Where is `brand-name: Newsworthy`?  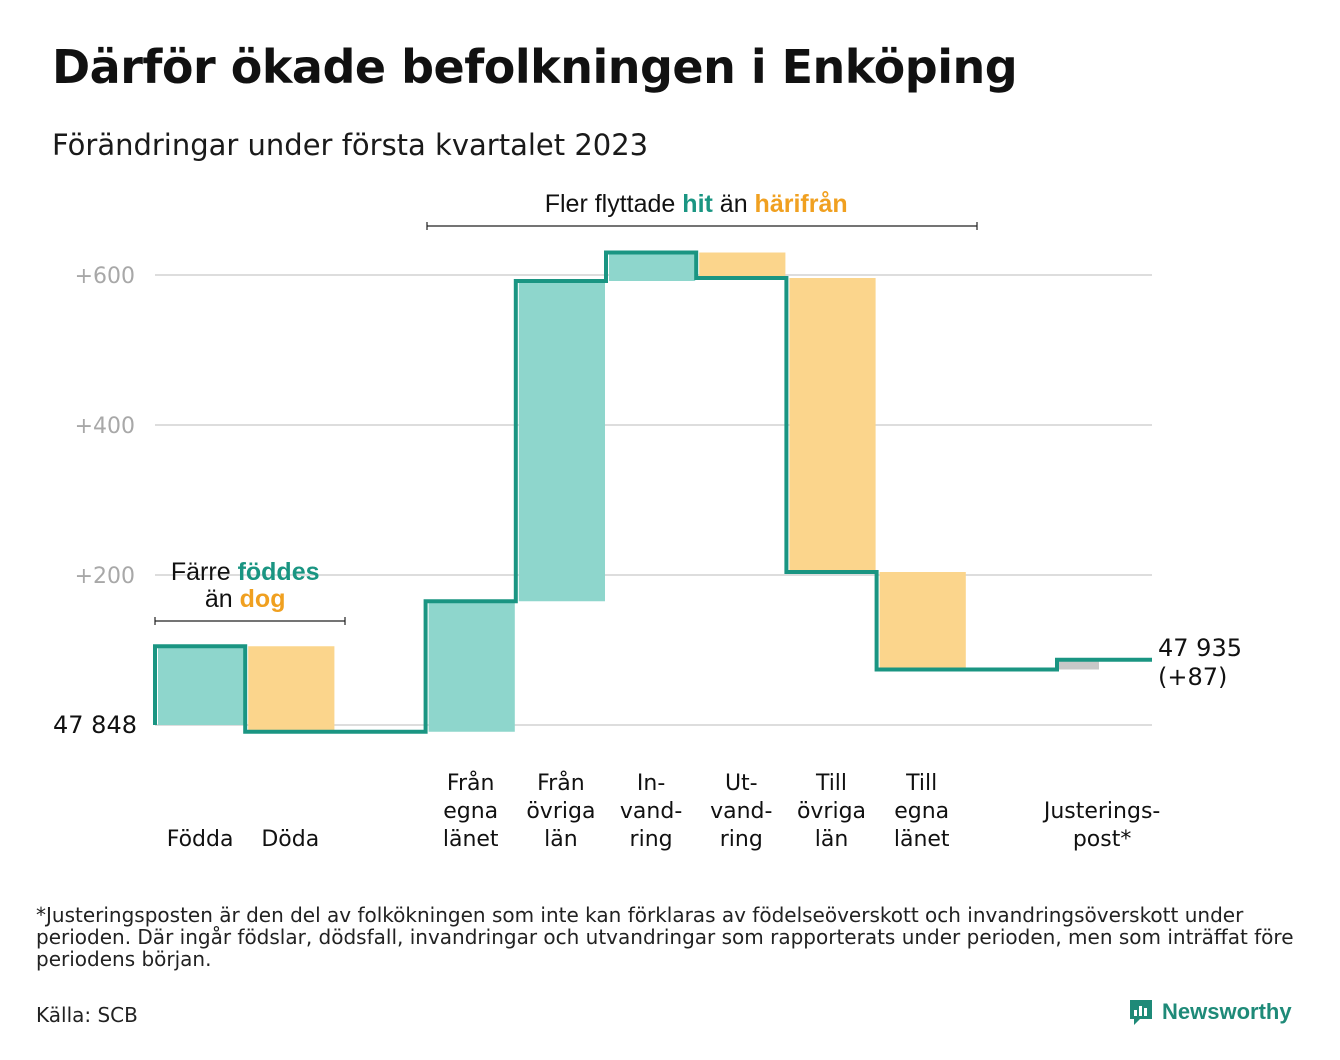
brand-name: Newsworthy is located at coordinates (1227, 1011).